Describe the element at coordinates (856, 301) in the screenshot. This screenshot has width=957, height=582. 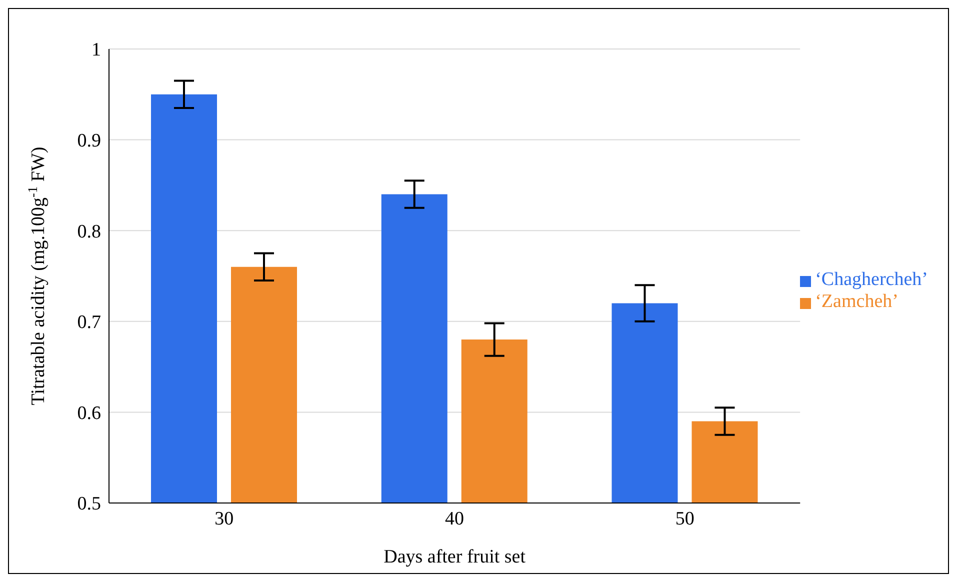
I see `legend-label: ‘Zamcheh’` at that location.